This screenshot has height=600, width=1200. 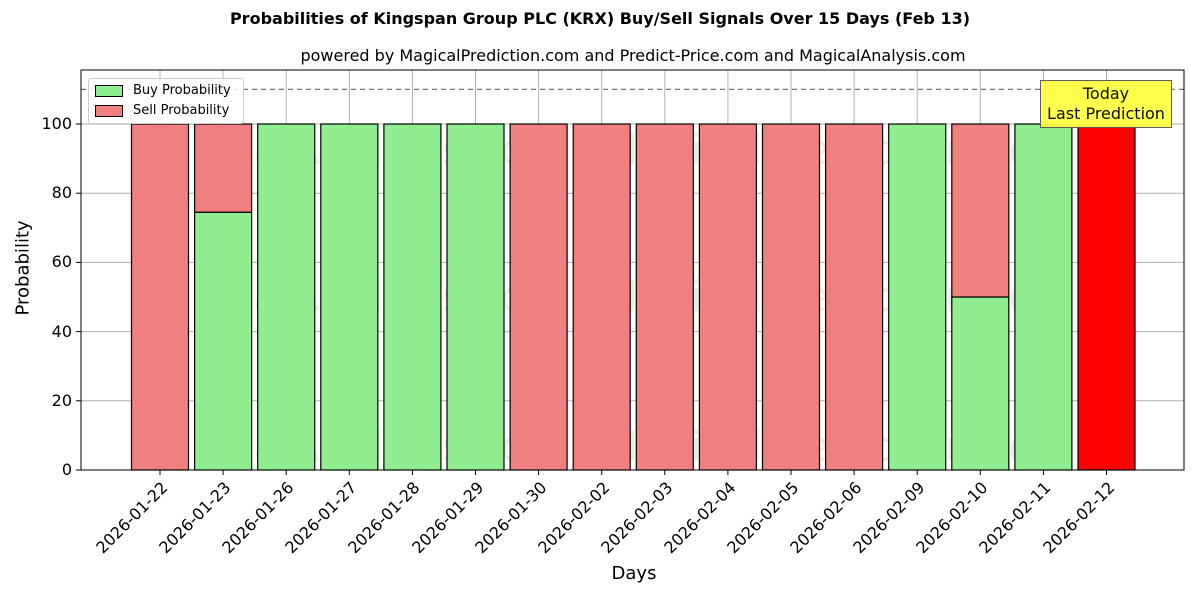 I want to click on legend-item-sell: Sell Probability, so click(x=162, y=110).